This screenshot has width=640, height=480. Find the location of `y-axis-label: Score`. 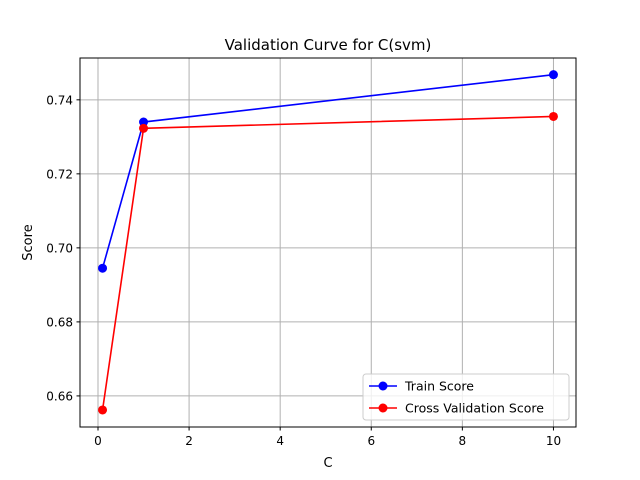

y-axis-label: Score is located at coordinates (28, 242).